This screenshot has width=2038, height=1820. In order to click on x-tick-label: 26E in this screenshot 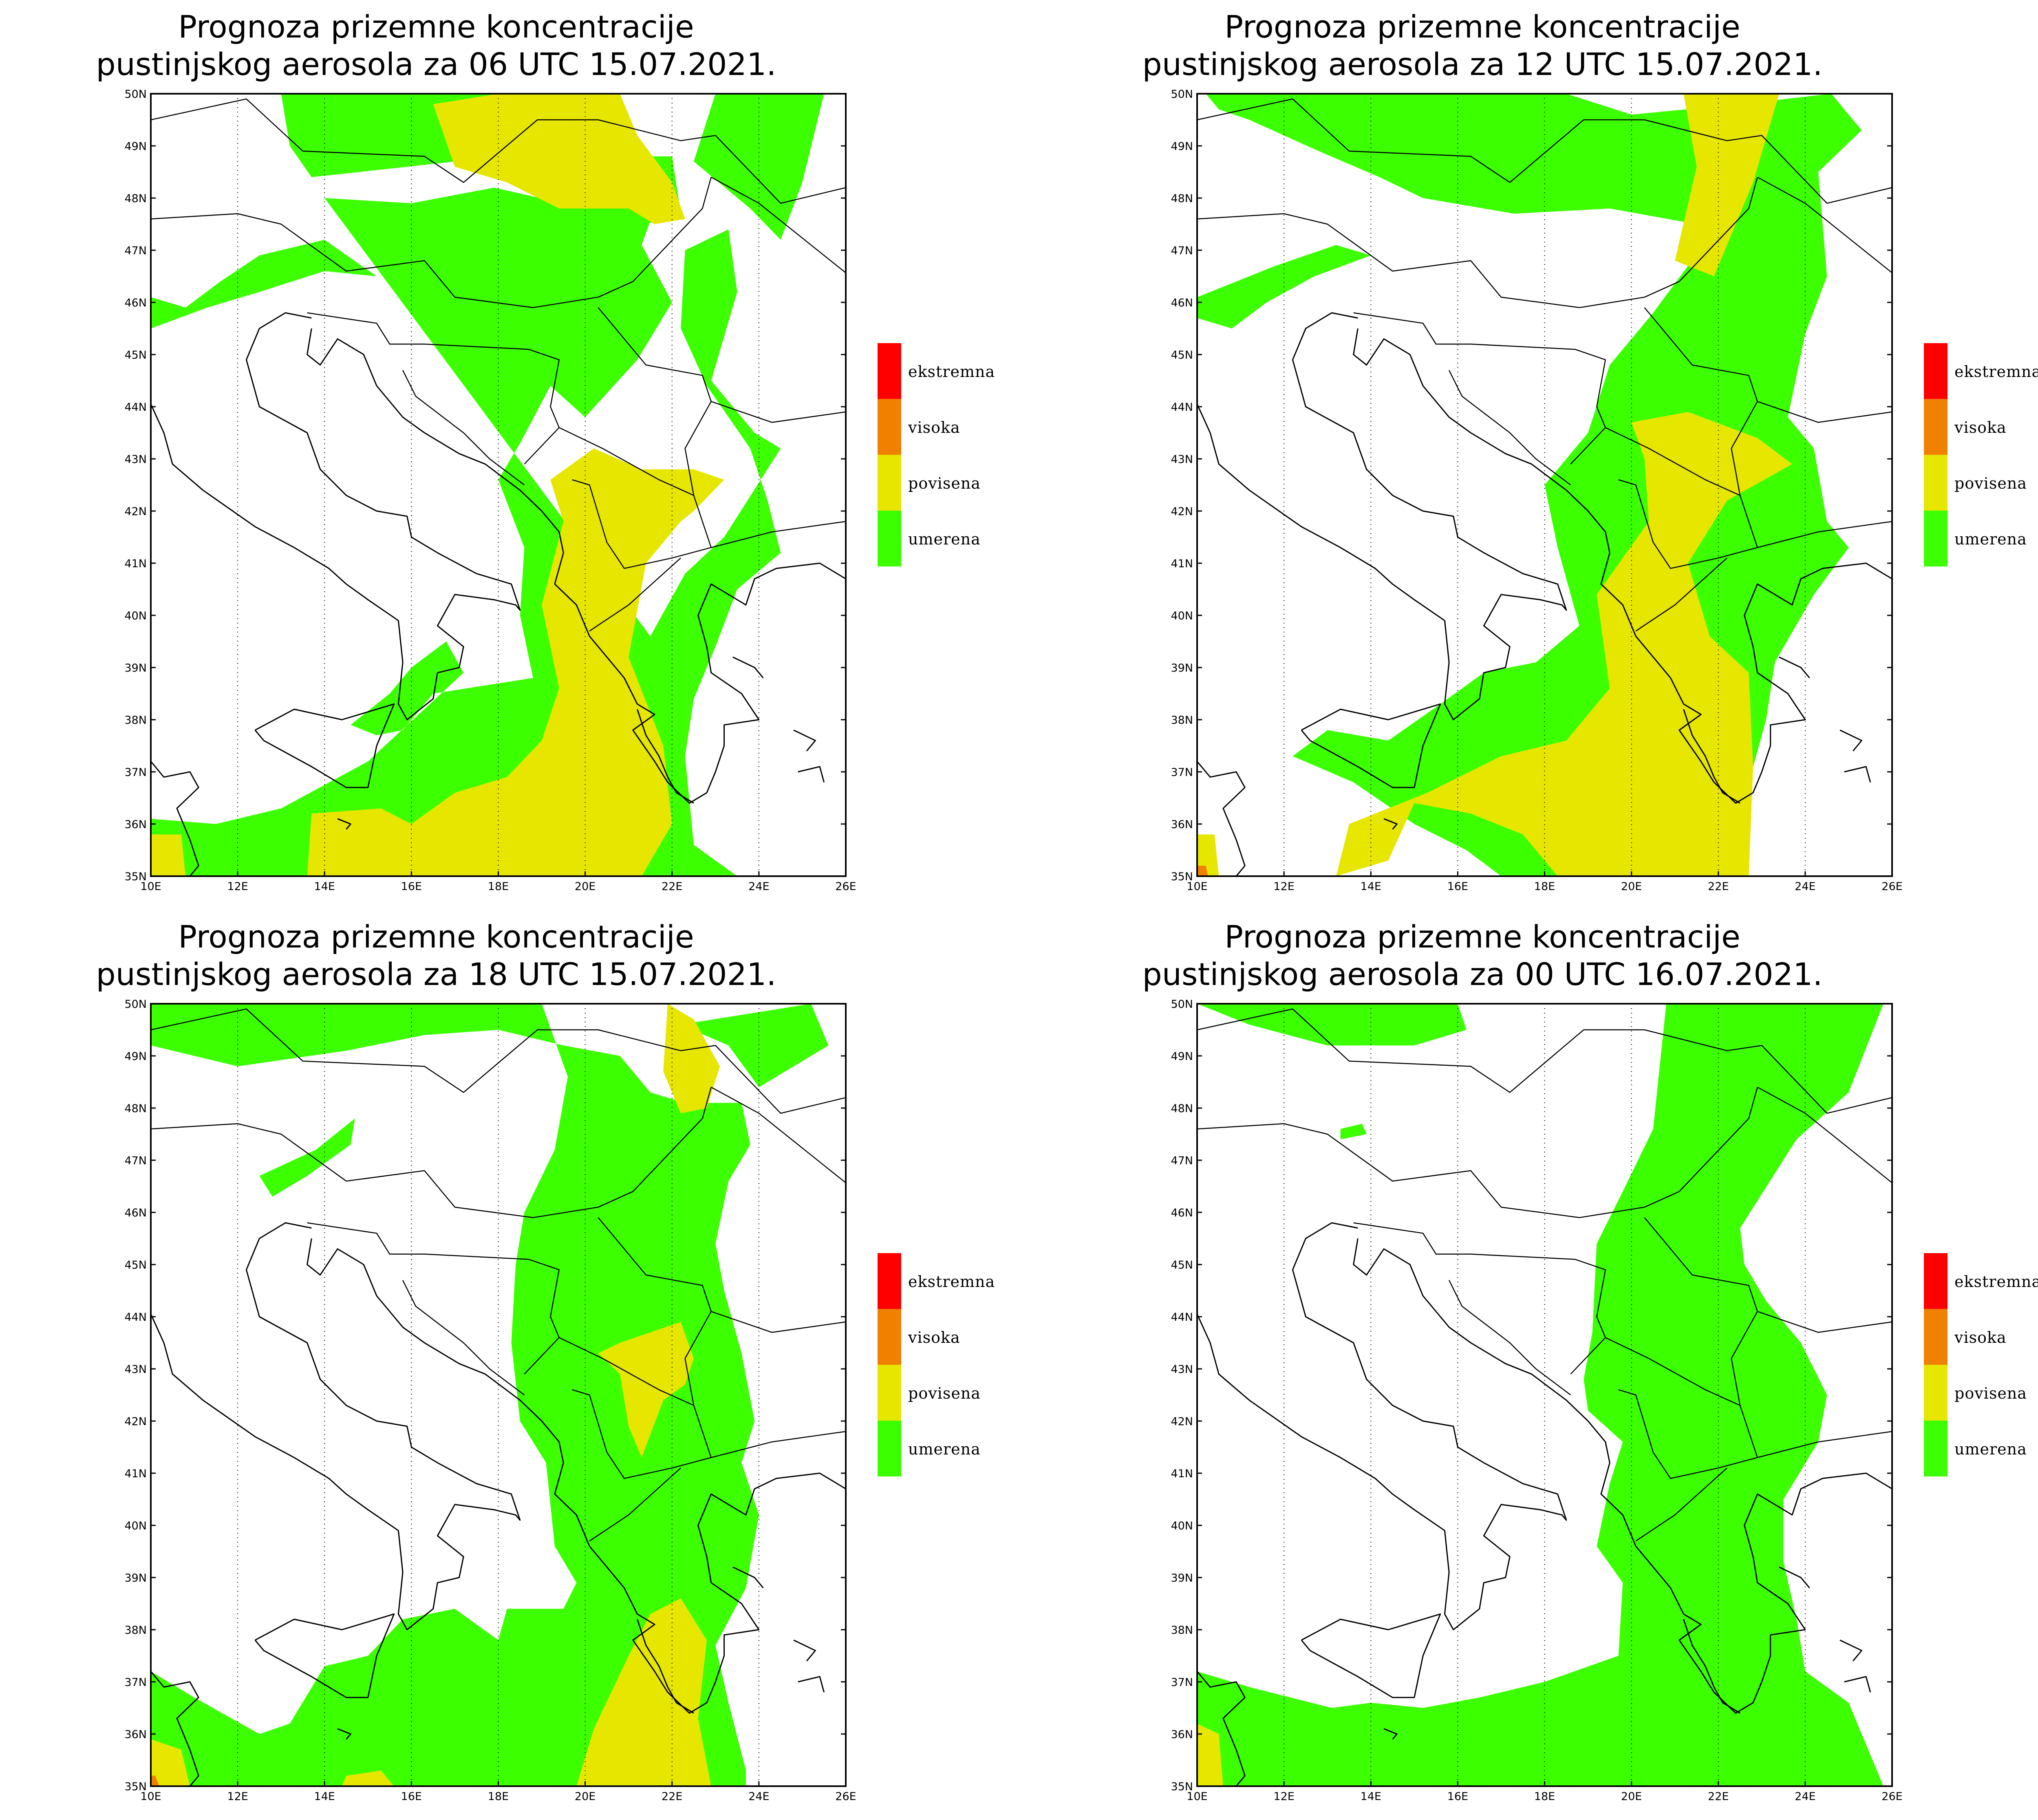, I will do `click(845, 1797)`.